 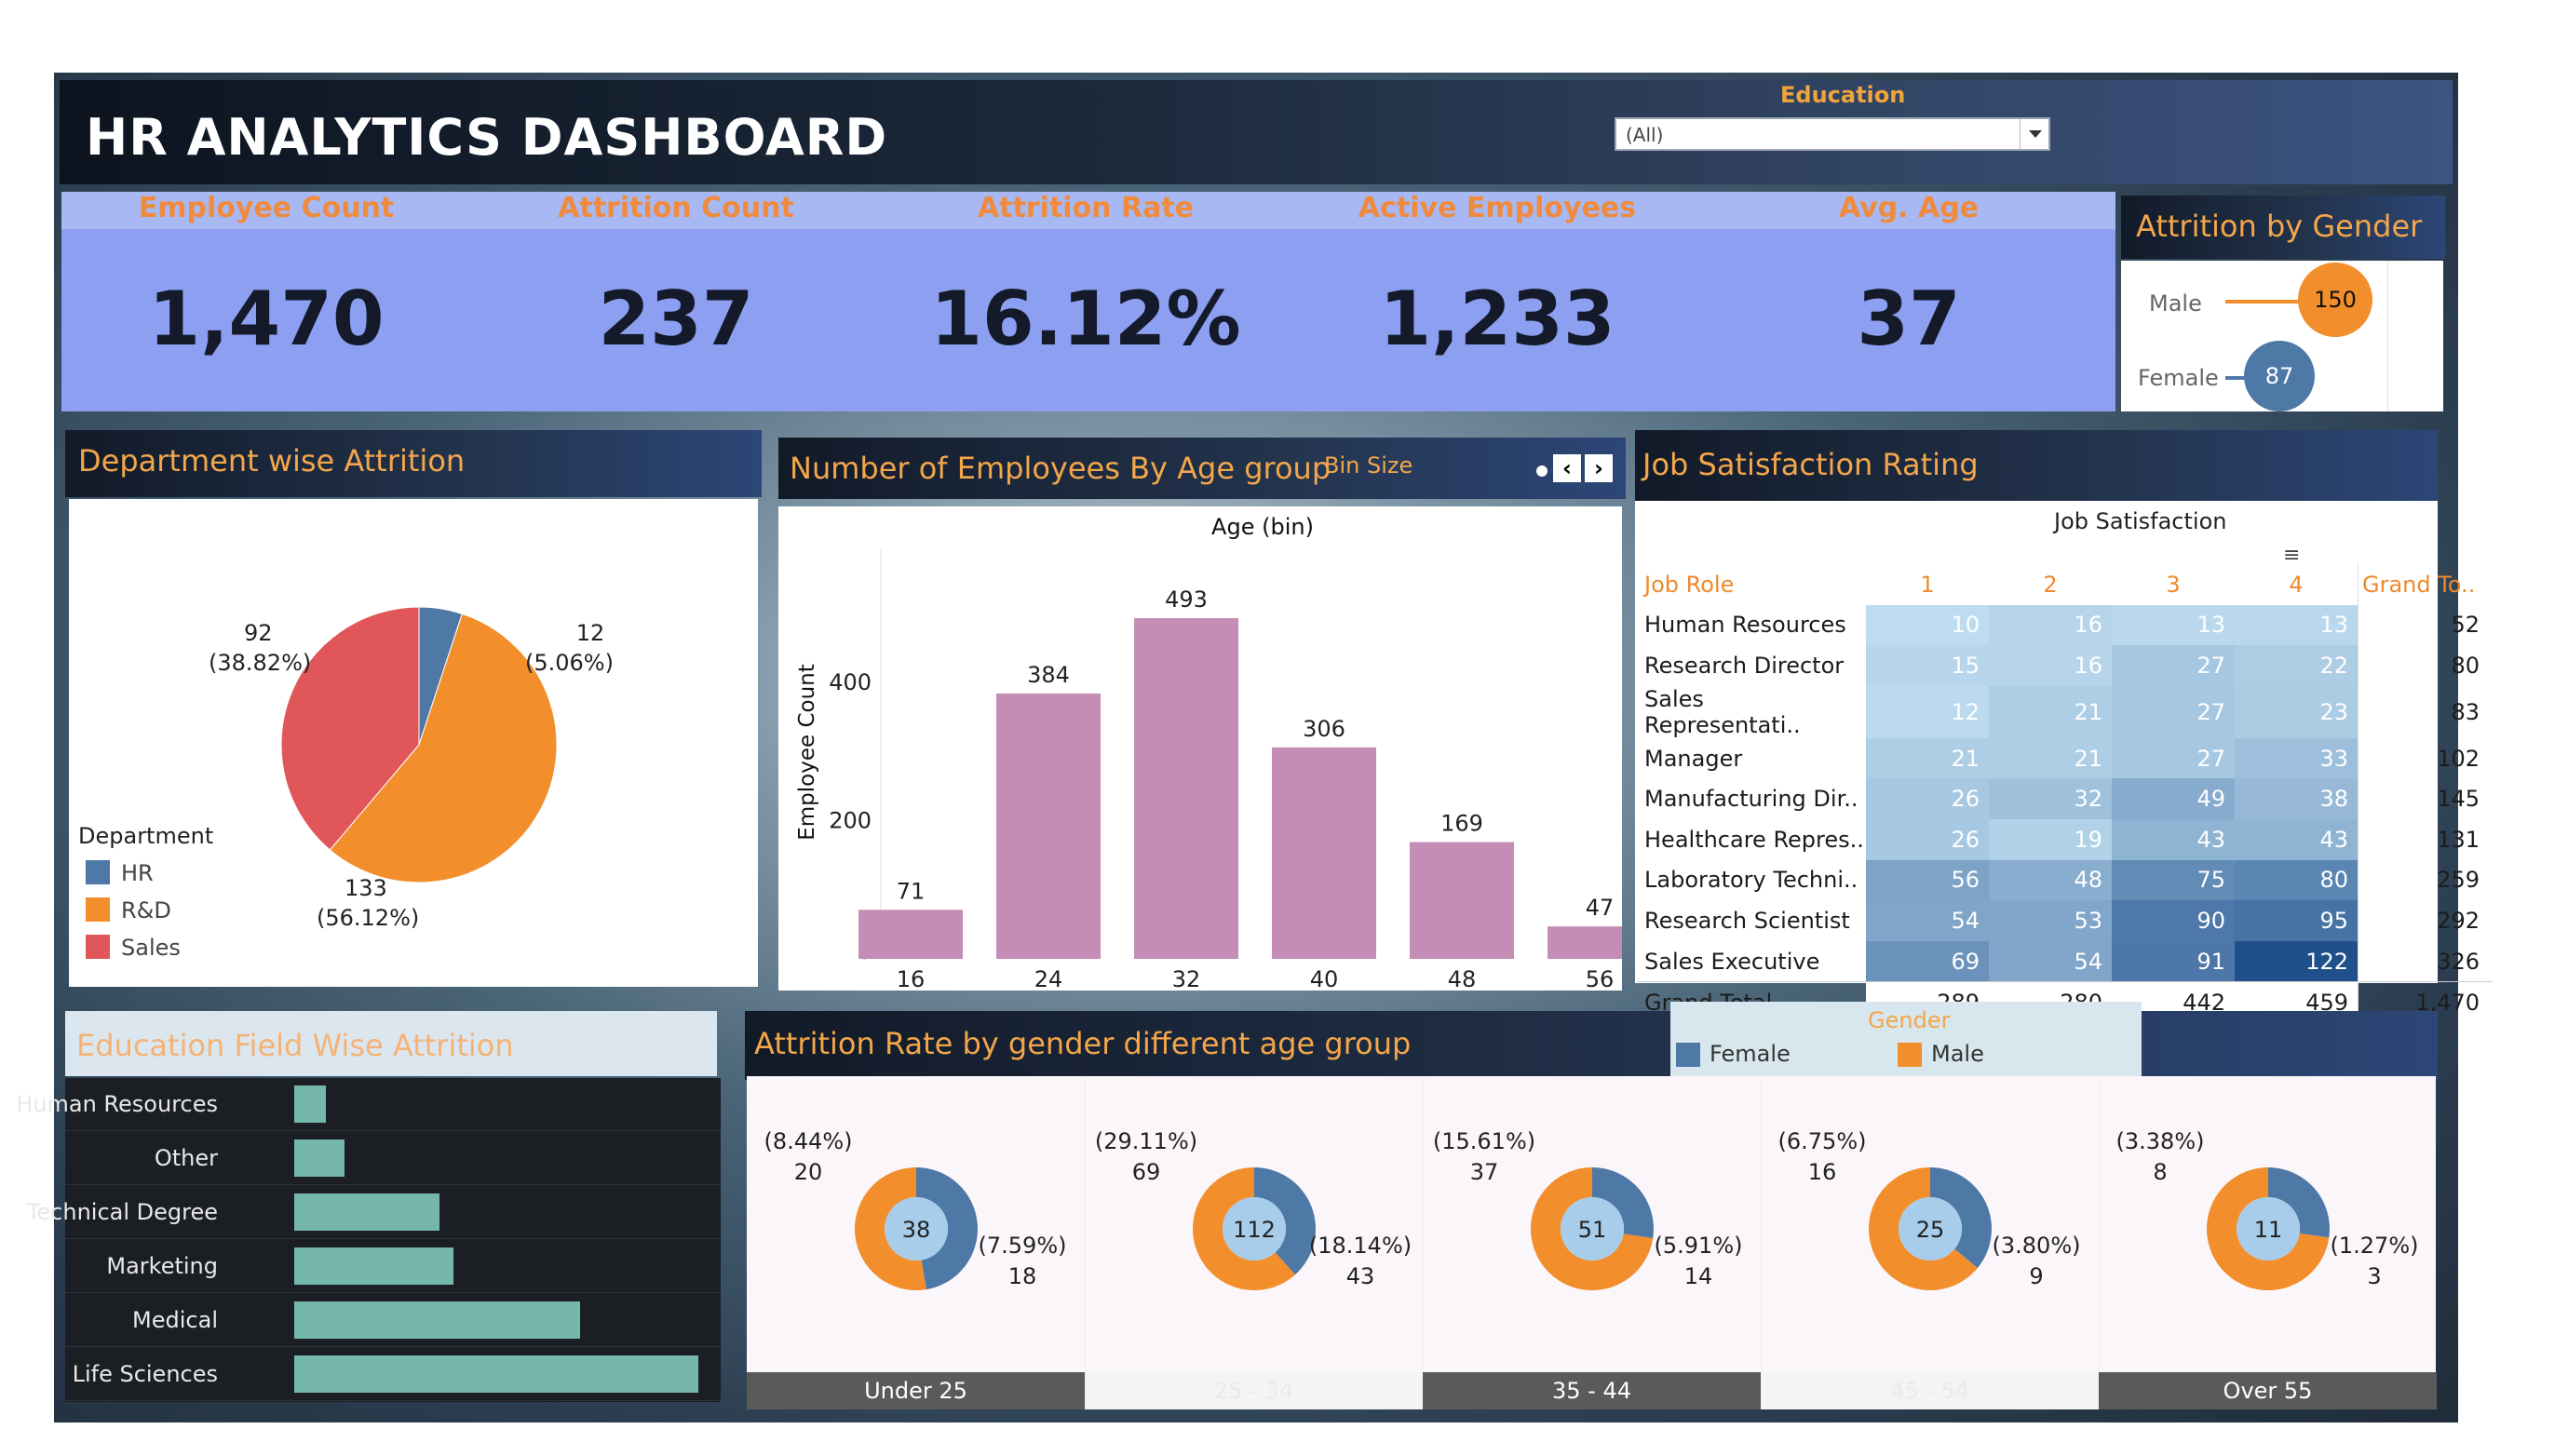 I want to click on sort-icon: ≡, so click(x=2292, y=555).